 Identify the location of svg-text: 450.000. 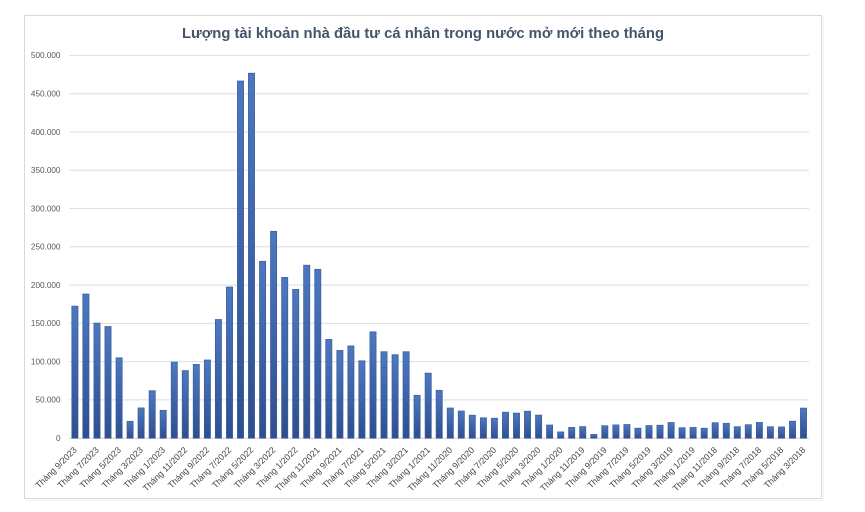
(46, 94).